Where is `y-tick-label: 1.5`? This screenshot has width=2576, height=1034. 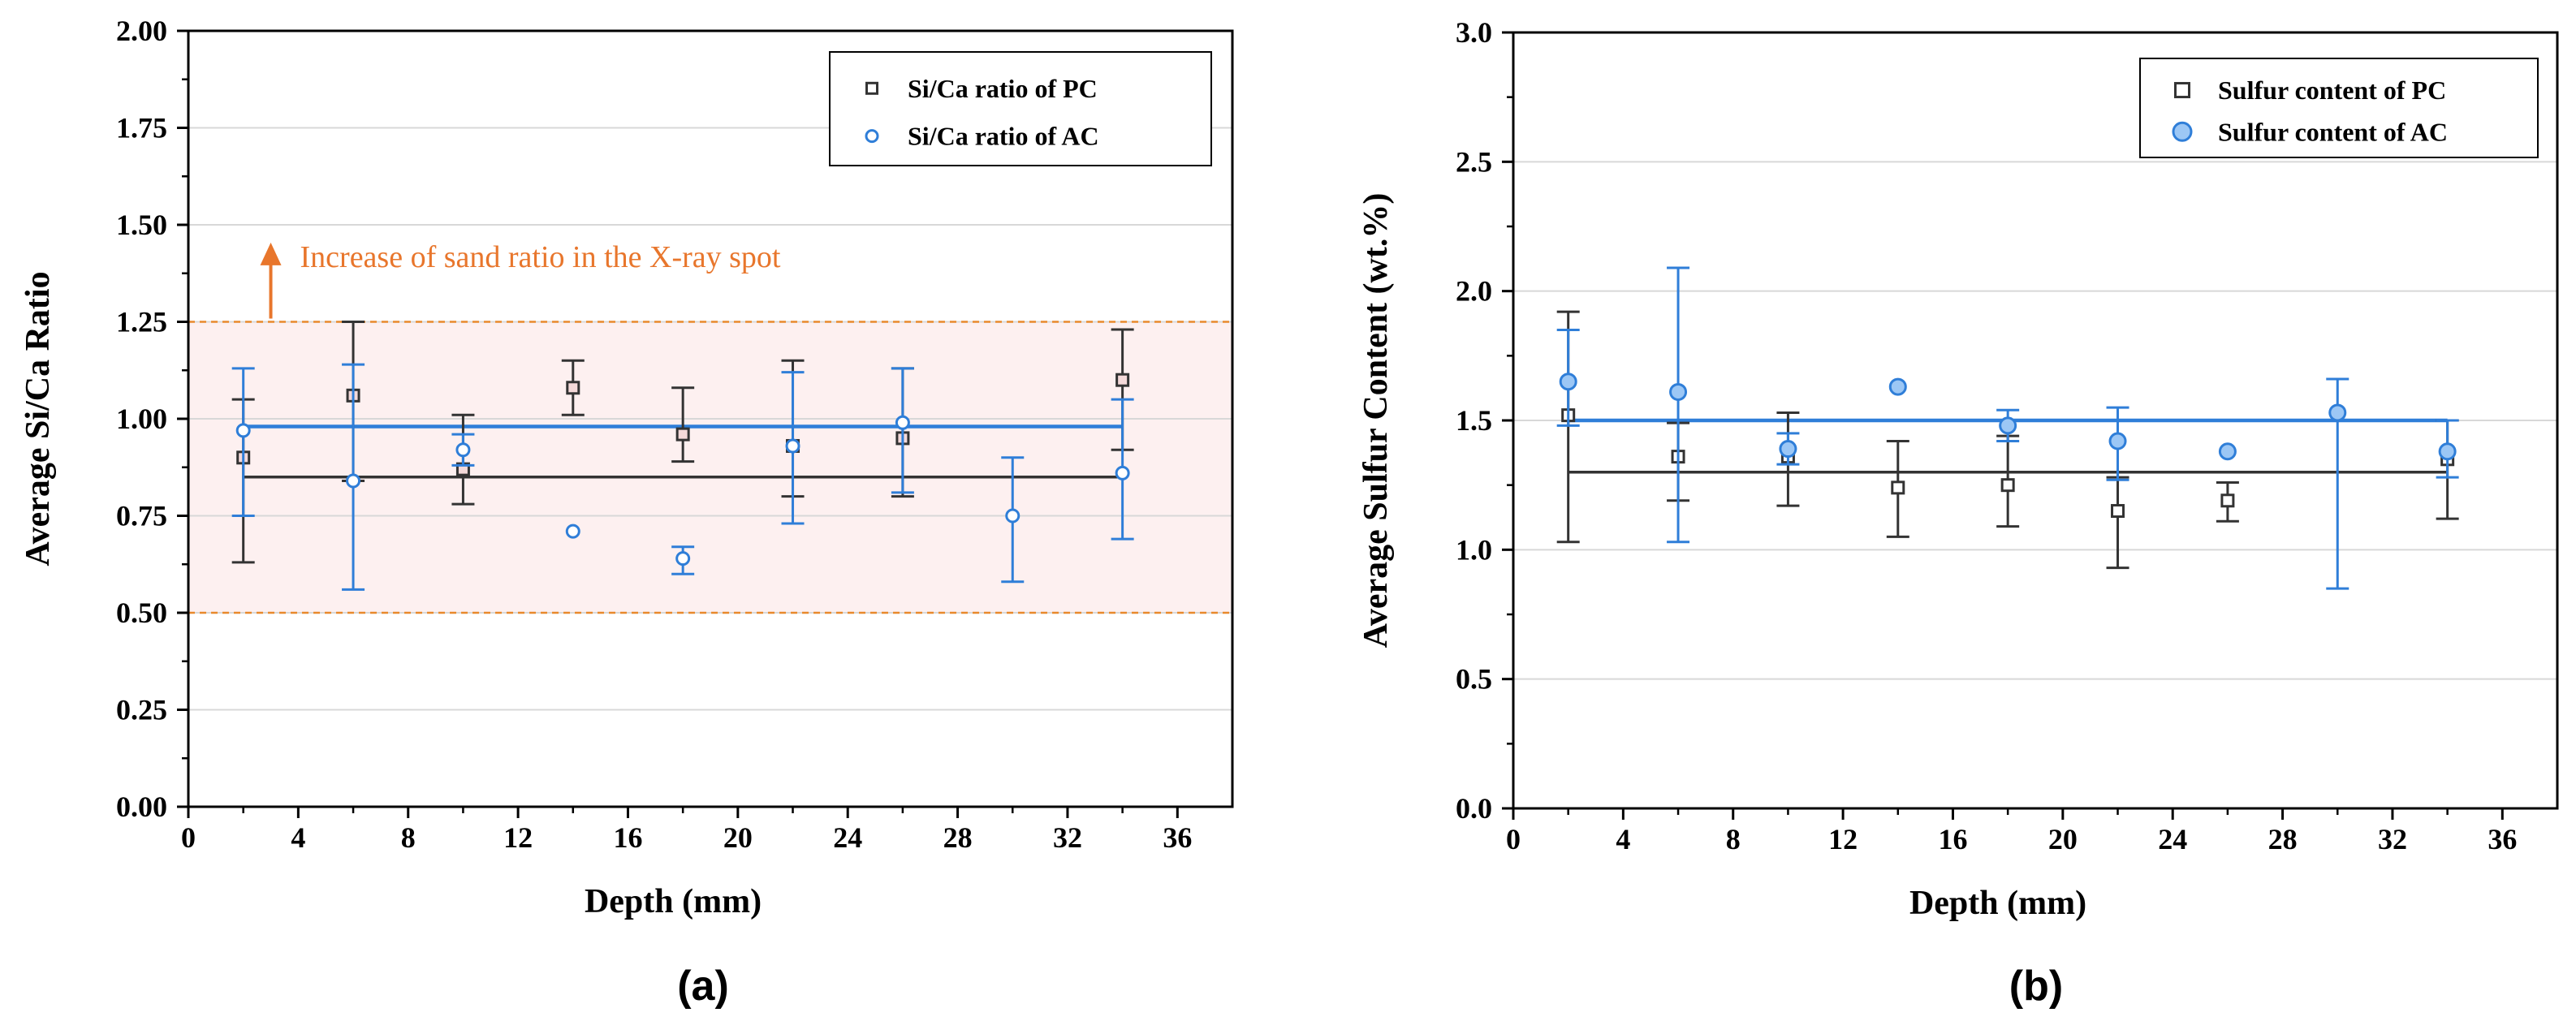
y-tick-label: 1.5 is located at coordinates (1474, 420).